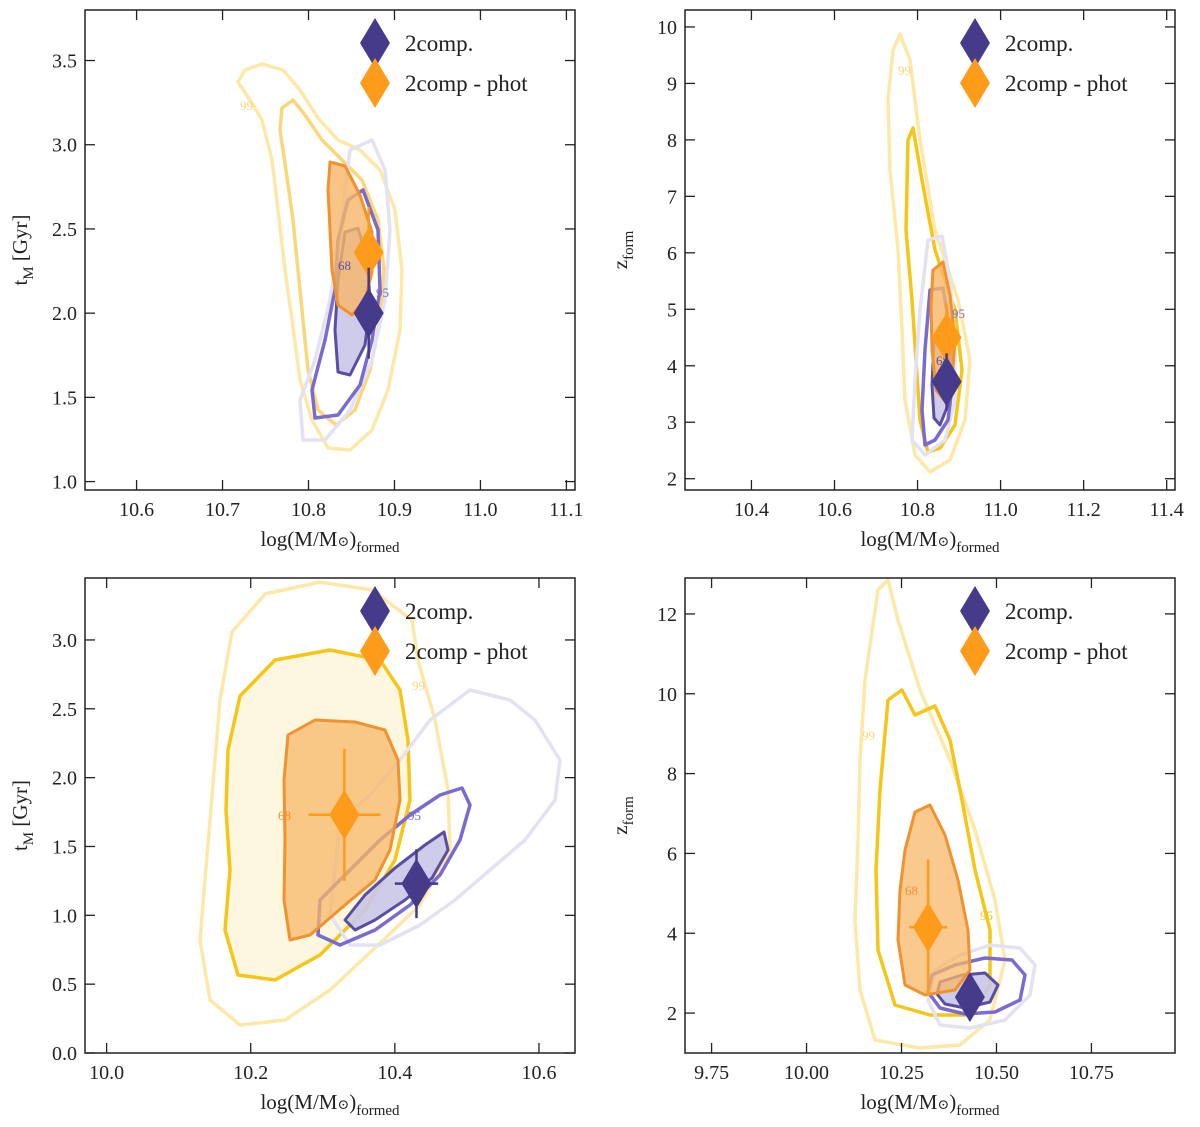 The width and height of the screenshot is (1200, 1127). What do you see at coordinates (22, 249) in the screenshot?
I see `y-axis-label: tM [Gyr]` at bounding box center [22, 249].